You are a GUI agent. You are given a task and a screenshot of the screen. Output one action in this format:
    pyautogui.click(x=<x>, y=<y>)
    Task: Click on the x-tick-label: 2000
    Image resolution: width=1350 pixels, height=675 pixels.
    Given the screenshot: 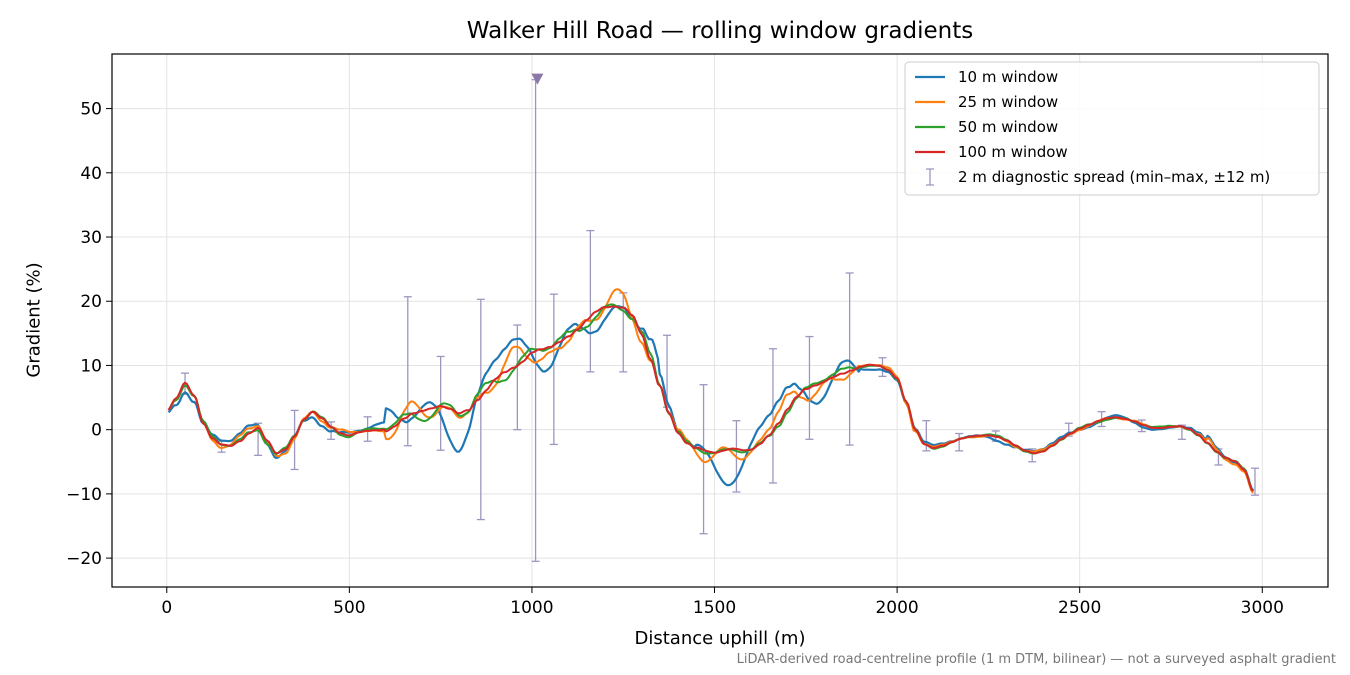 What is the action you would take?
    pyautogui.click(x=896, y=608)
    